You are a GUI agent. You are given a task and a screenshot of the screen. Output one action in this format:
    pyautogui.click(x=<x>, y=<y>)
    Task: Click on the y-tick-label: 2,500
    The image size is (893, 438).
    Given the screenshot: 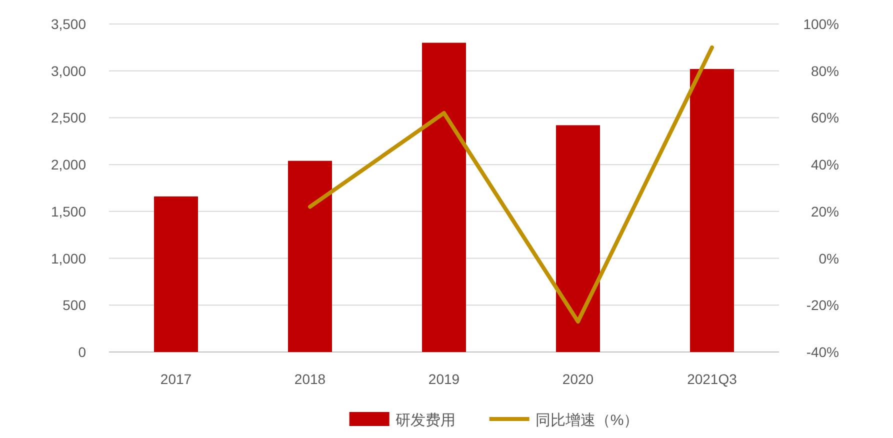 What is the action you would take?
    pyautogui.click(x=68, y=118)
    